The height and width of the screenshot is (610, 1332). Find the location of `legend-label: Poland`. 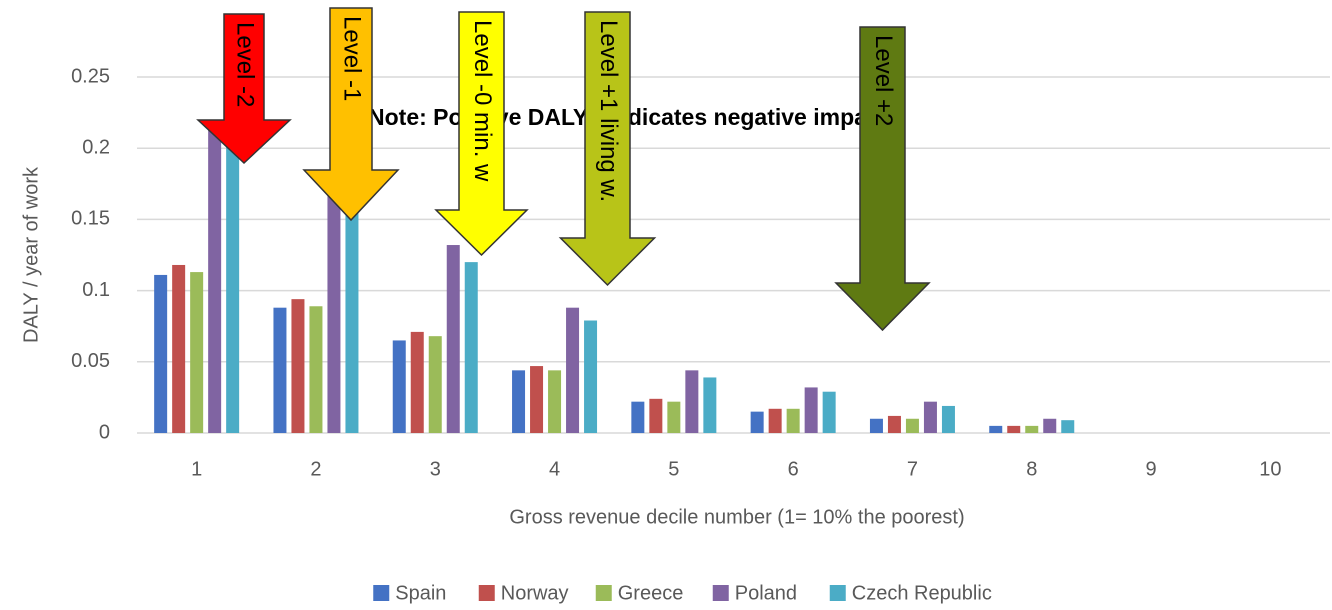

legend-label: Poland is located at coordinates (766, 593).